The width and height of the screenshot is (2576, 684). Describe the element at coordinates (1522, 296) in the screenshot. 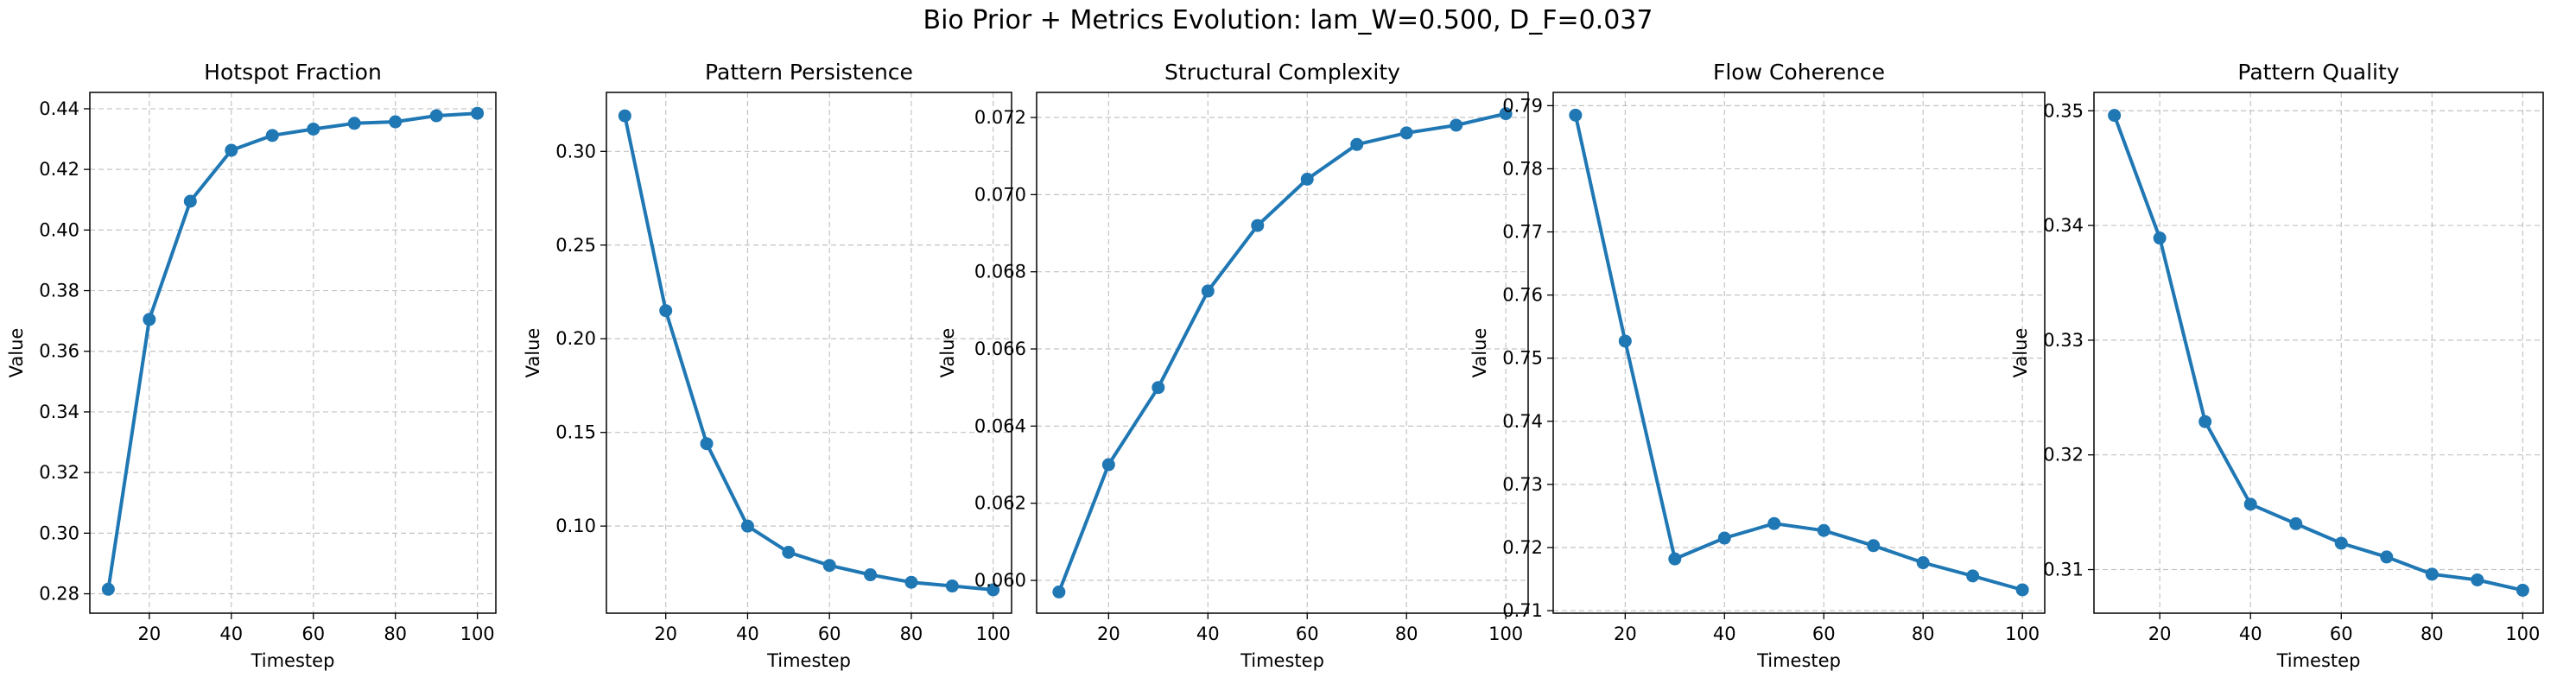

I see `y-tick-label: 0.76` at that location.